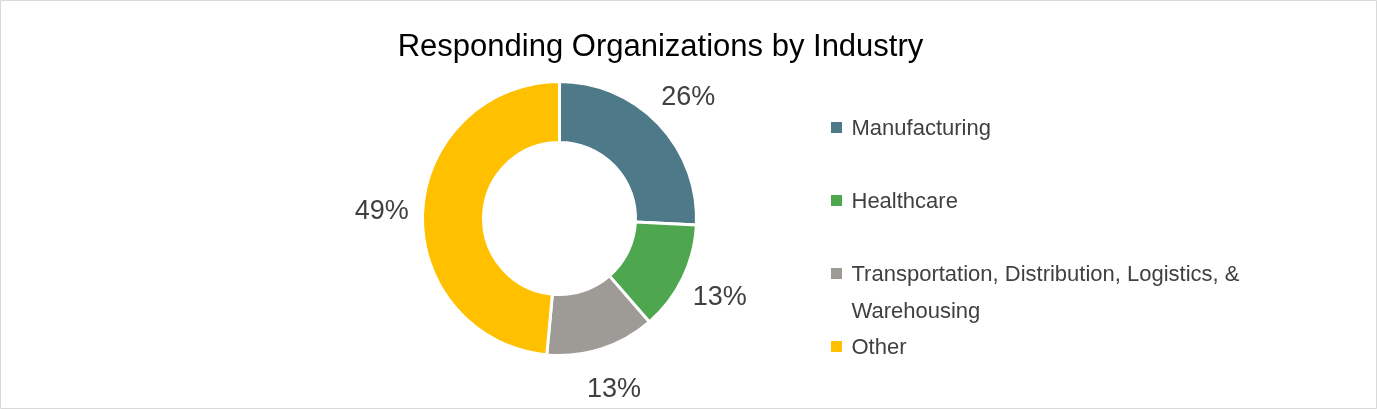  What do you see at coordinates (381, 210) in the screenshot?
I see `data-label: 49%` at bounding box center [381, 210].